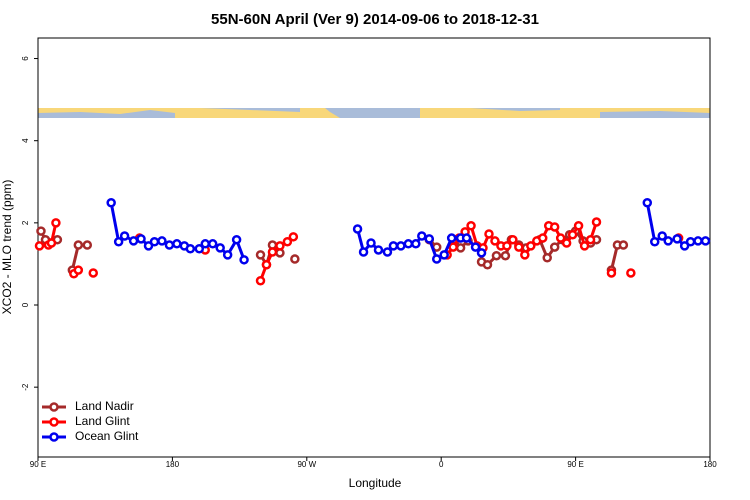  What do you see at coordinates (375, 483) in the screenshot?
I see `x-axis-label: Longitude` at bounding box center [375, 483].